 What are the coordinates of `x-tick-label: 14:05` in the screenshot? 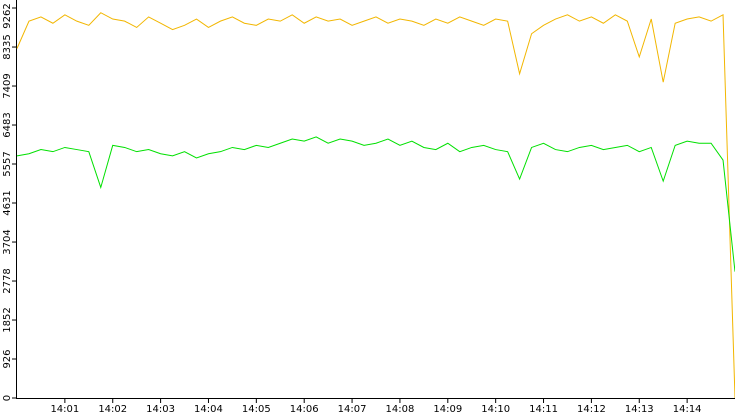 It's located at (256, 409).